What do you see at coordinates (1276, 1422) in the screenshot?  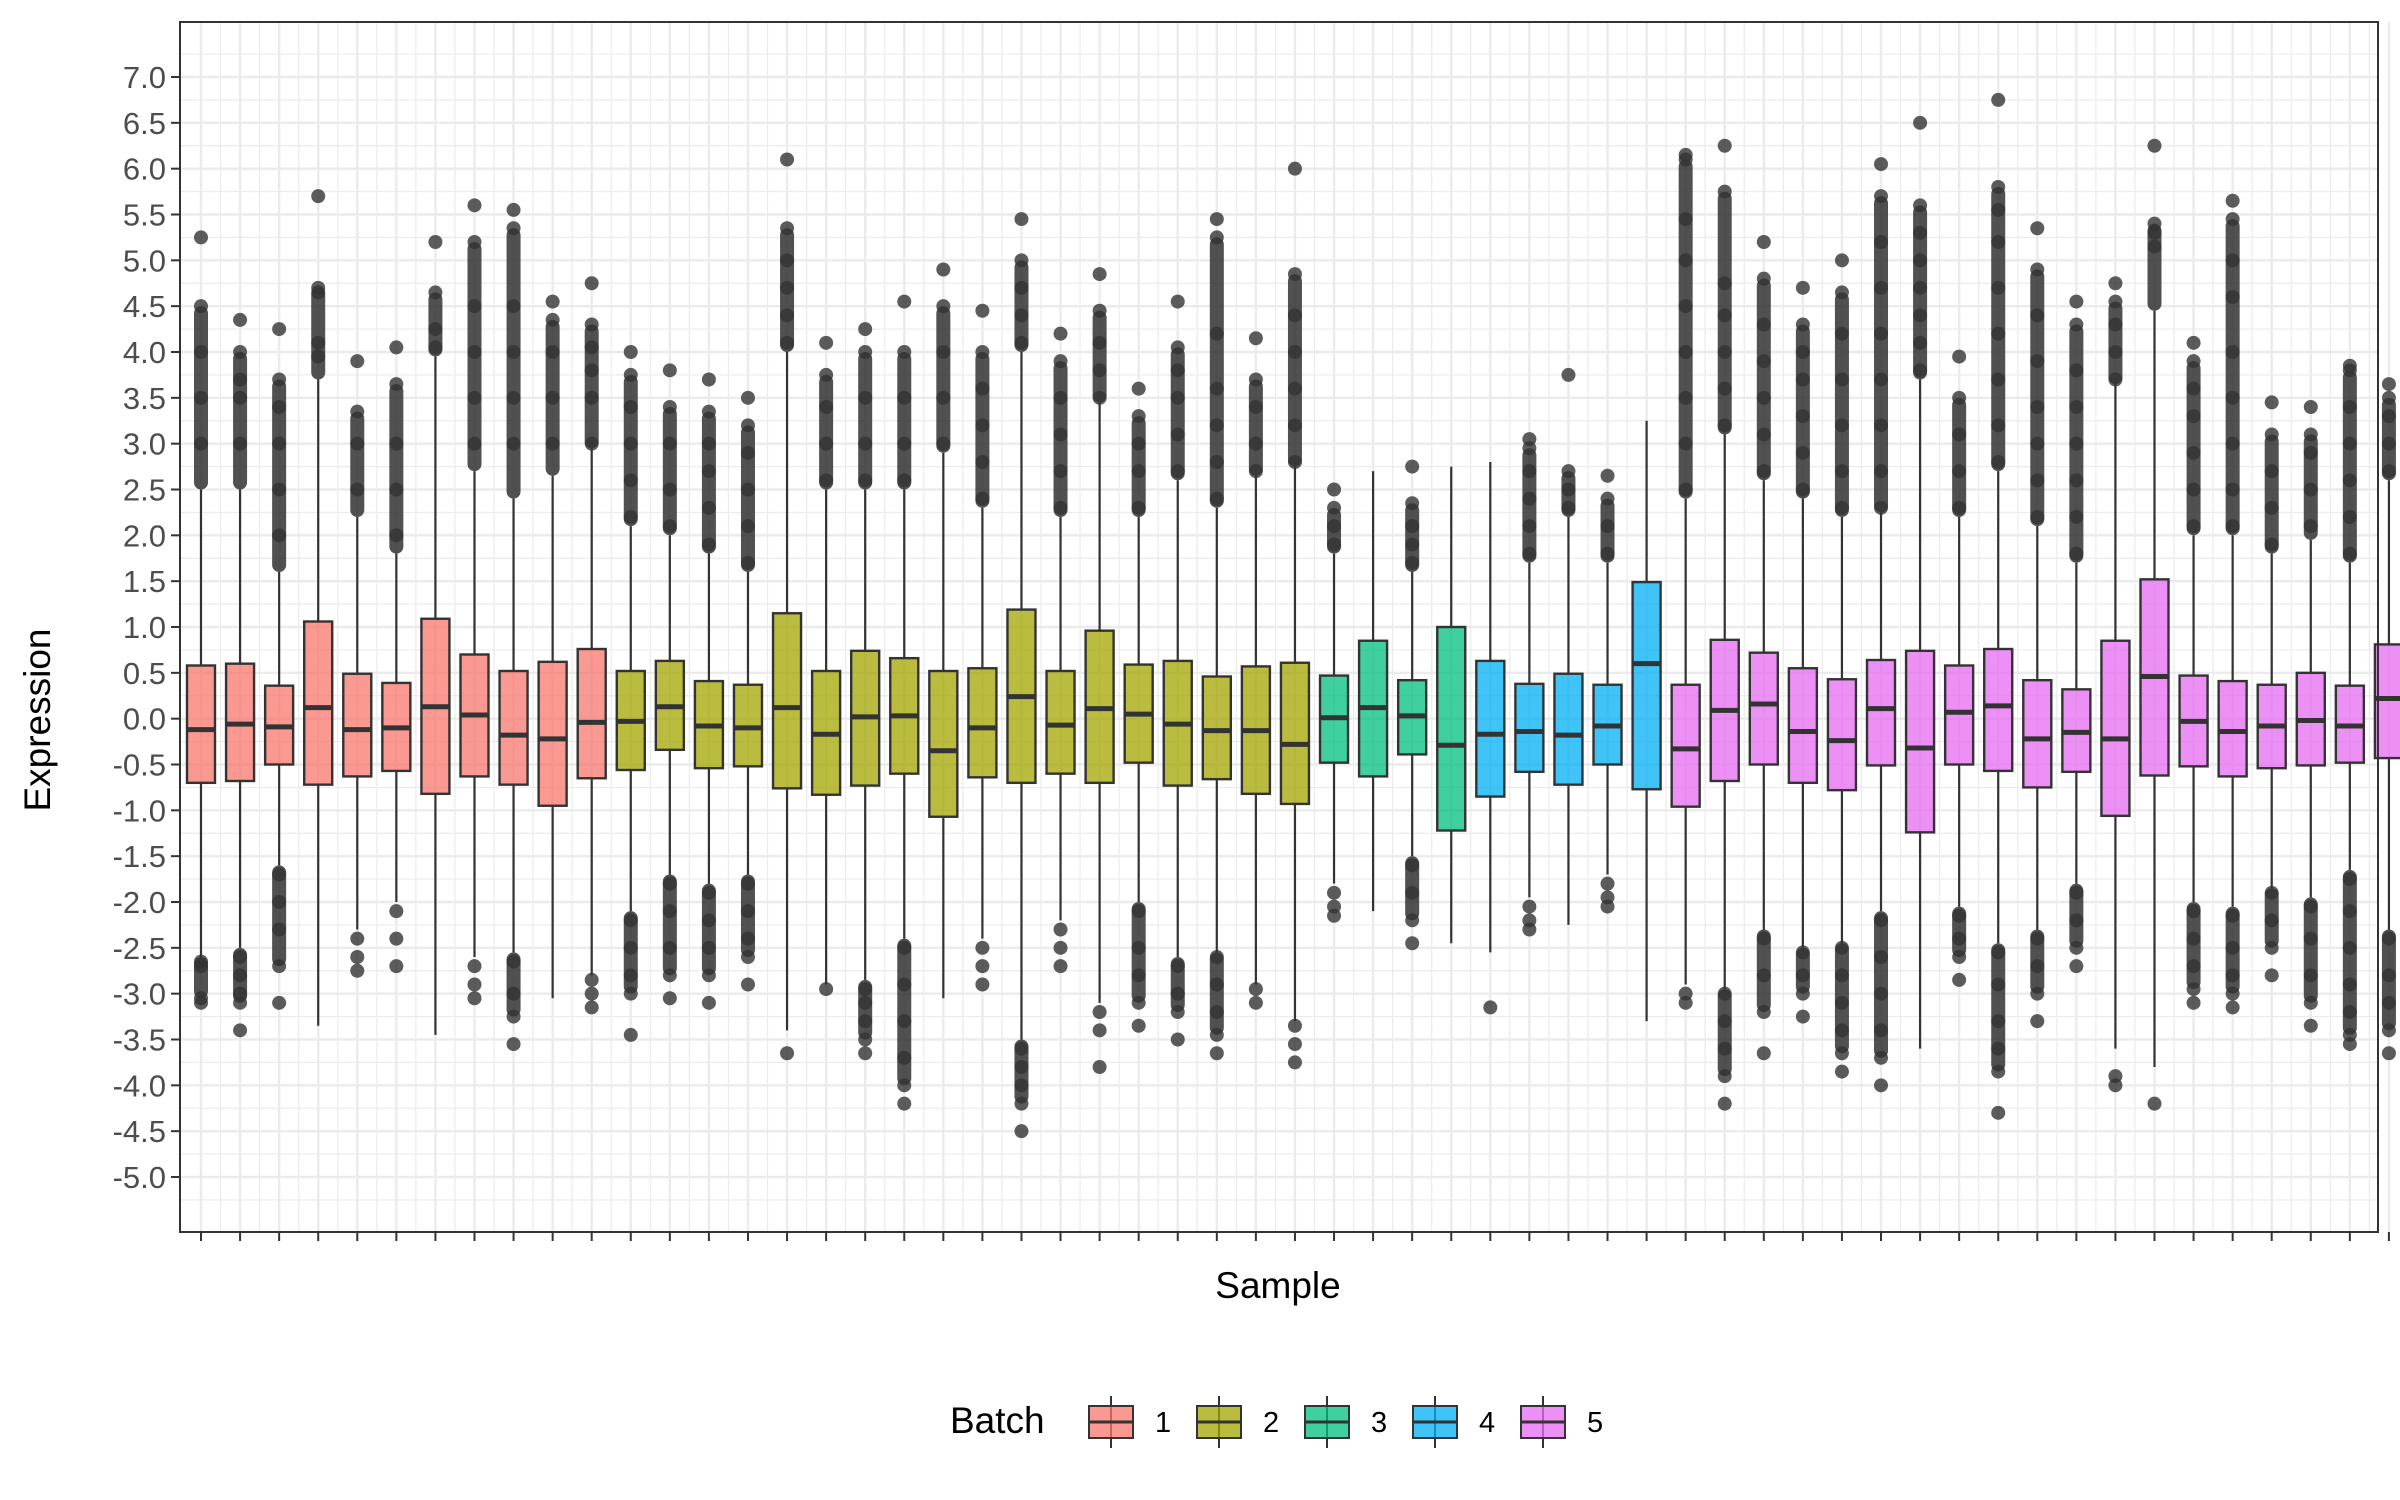 I see `legend: Batch 1 2 3 4 5` at bounding box center [1276, 1422].